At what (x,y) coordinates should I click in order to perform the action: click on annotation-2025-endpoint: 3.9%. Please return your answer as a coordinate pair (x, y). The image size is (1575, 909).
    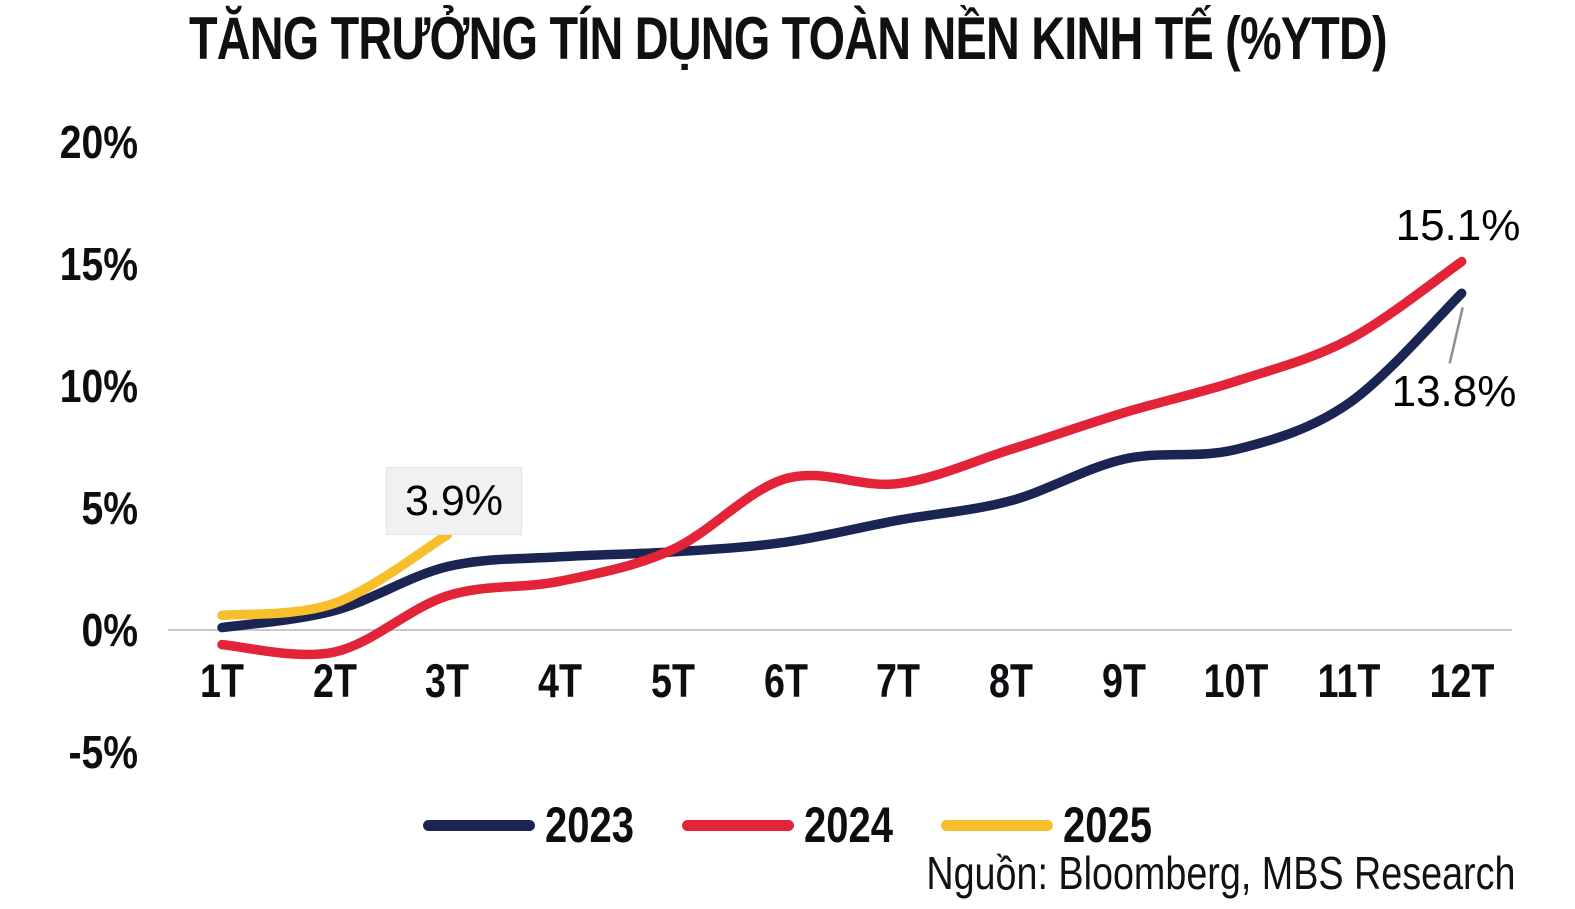
    Looking at the image, I should click on (454, 501).